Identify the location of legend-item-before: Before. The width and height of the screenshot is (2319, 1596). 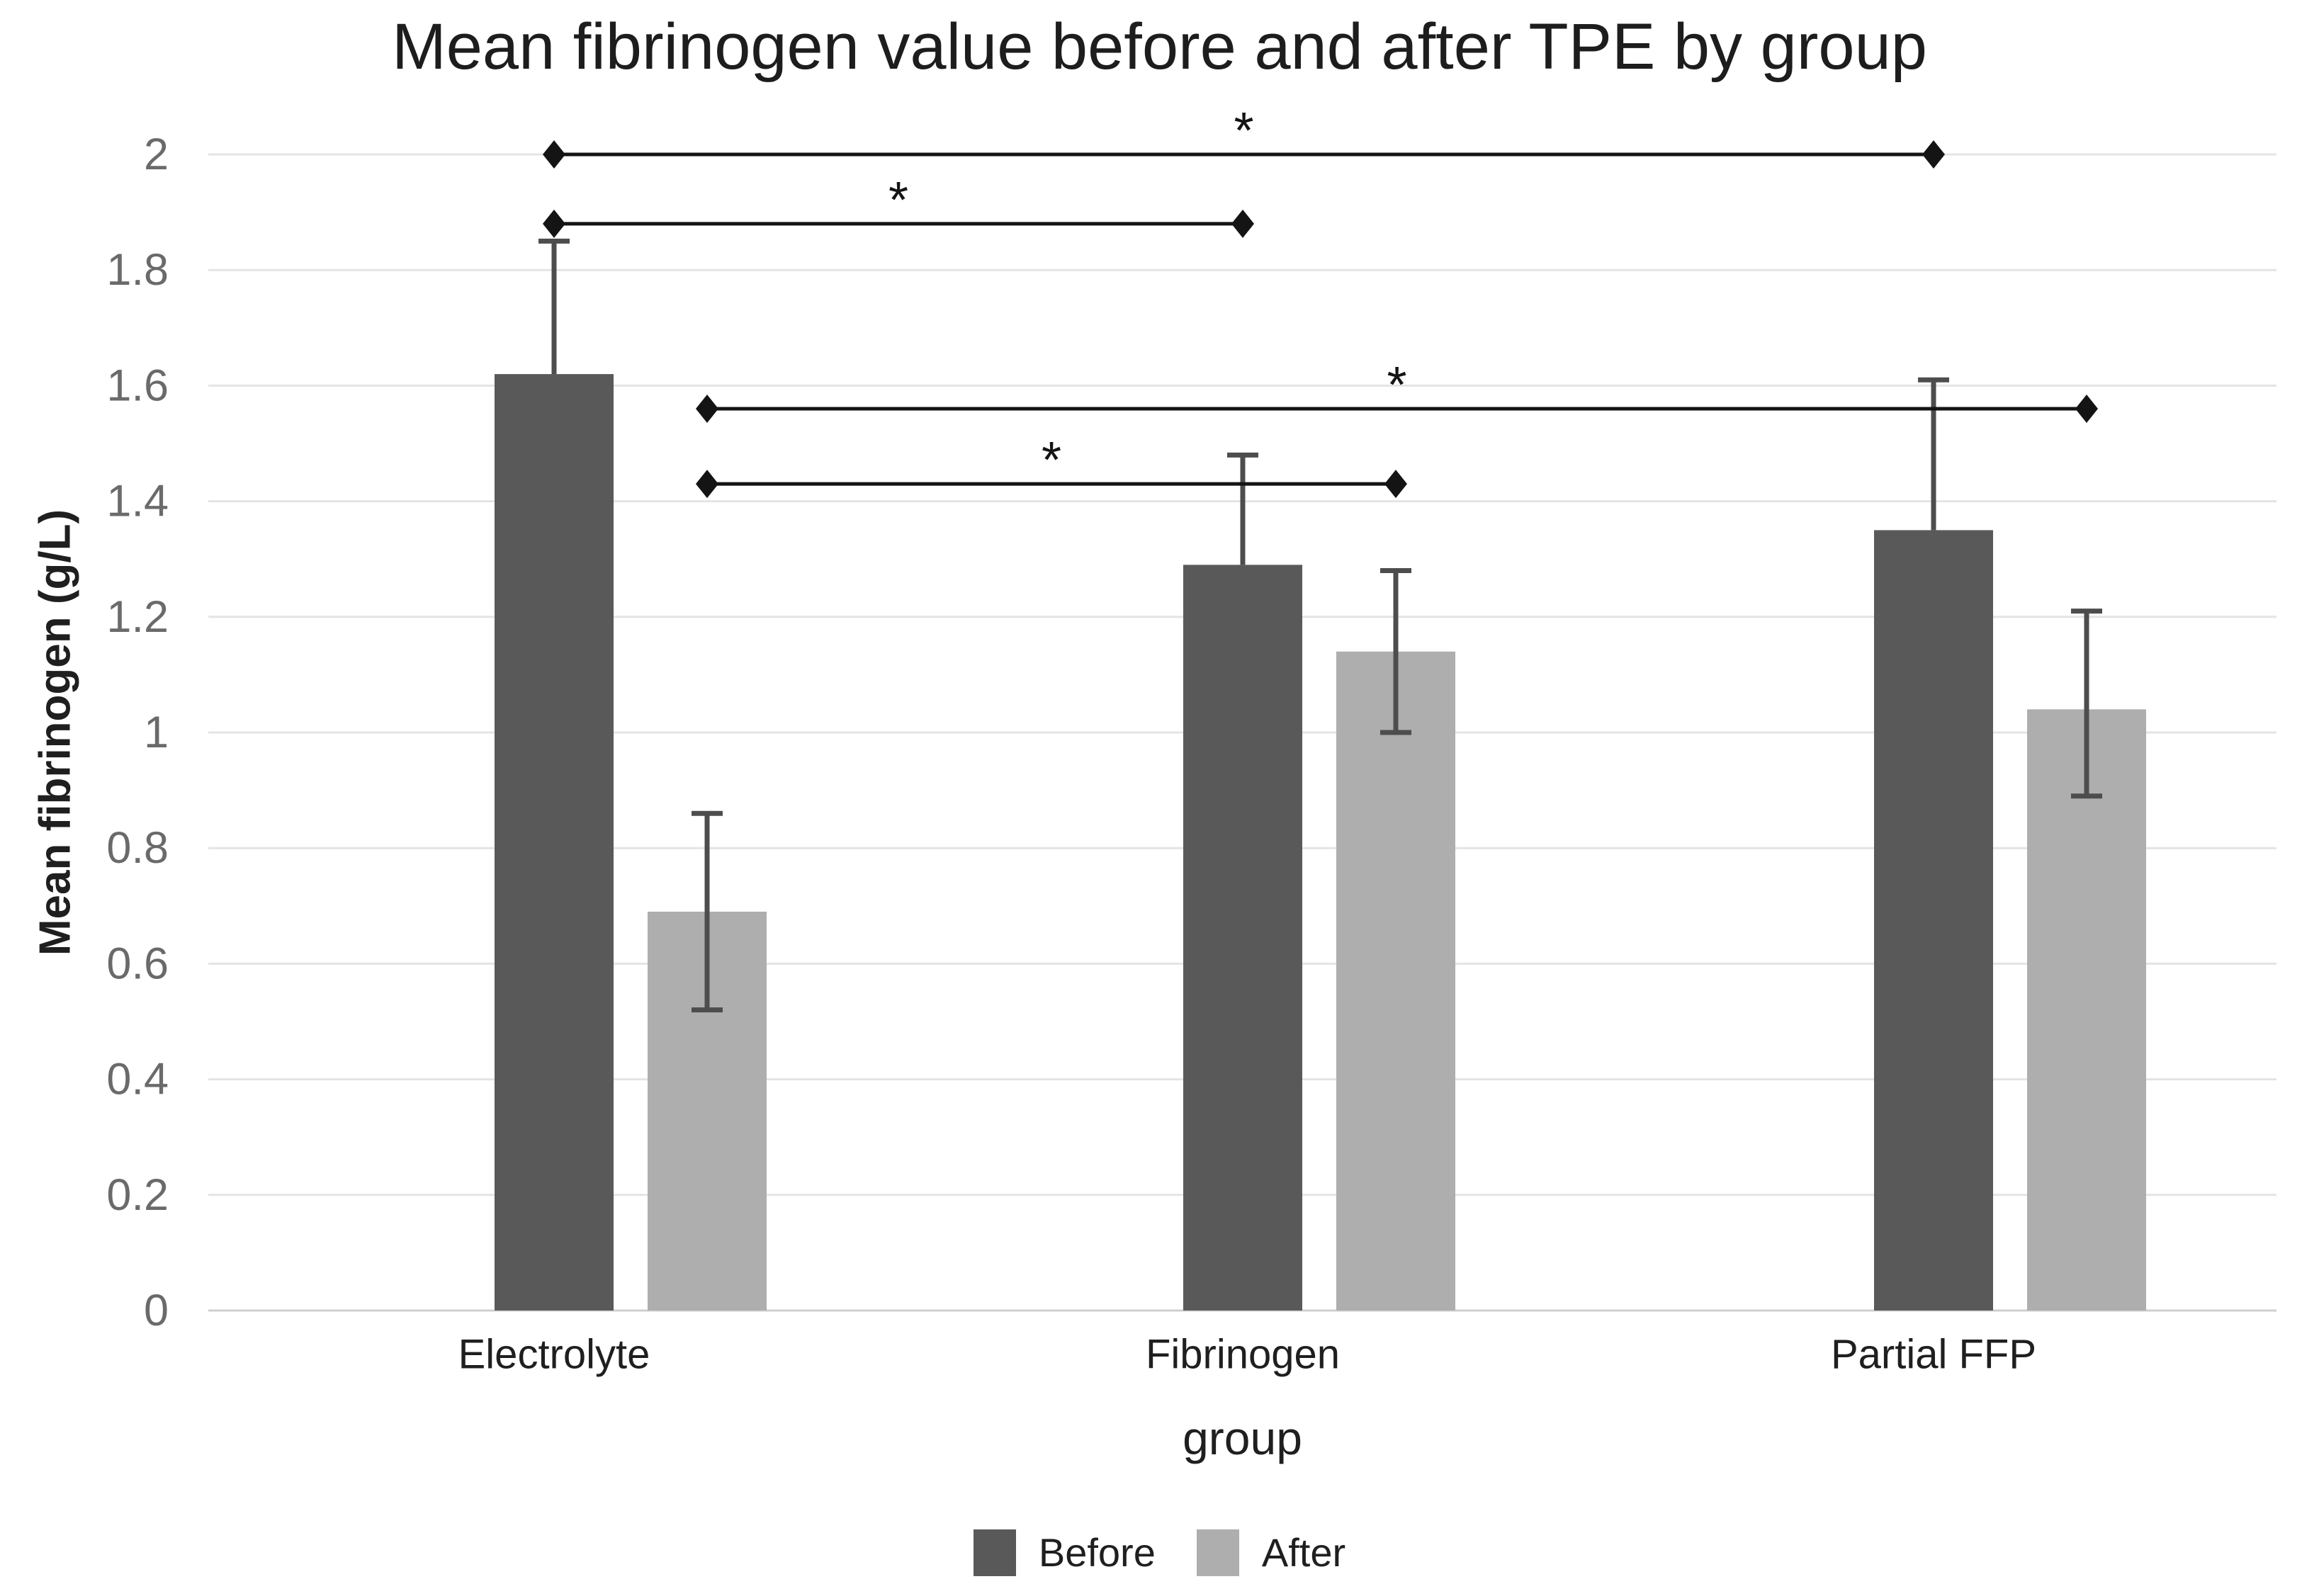
(1064, 1552).